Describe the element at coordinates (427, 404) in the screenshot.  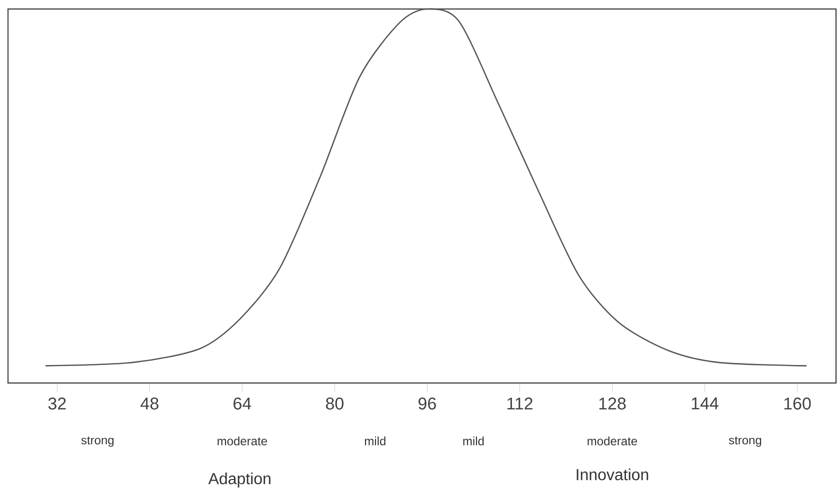
I see `x-tick-label: 96` at that location.